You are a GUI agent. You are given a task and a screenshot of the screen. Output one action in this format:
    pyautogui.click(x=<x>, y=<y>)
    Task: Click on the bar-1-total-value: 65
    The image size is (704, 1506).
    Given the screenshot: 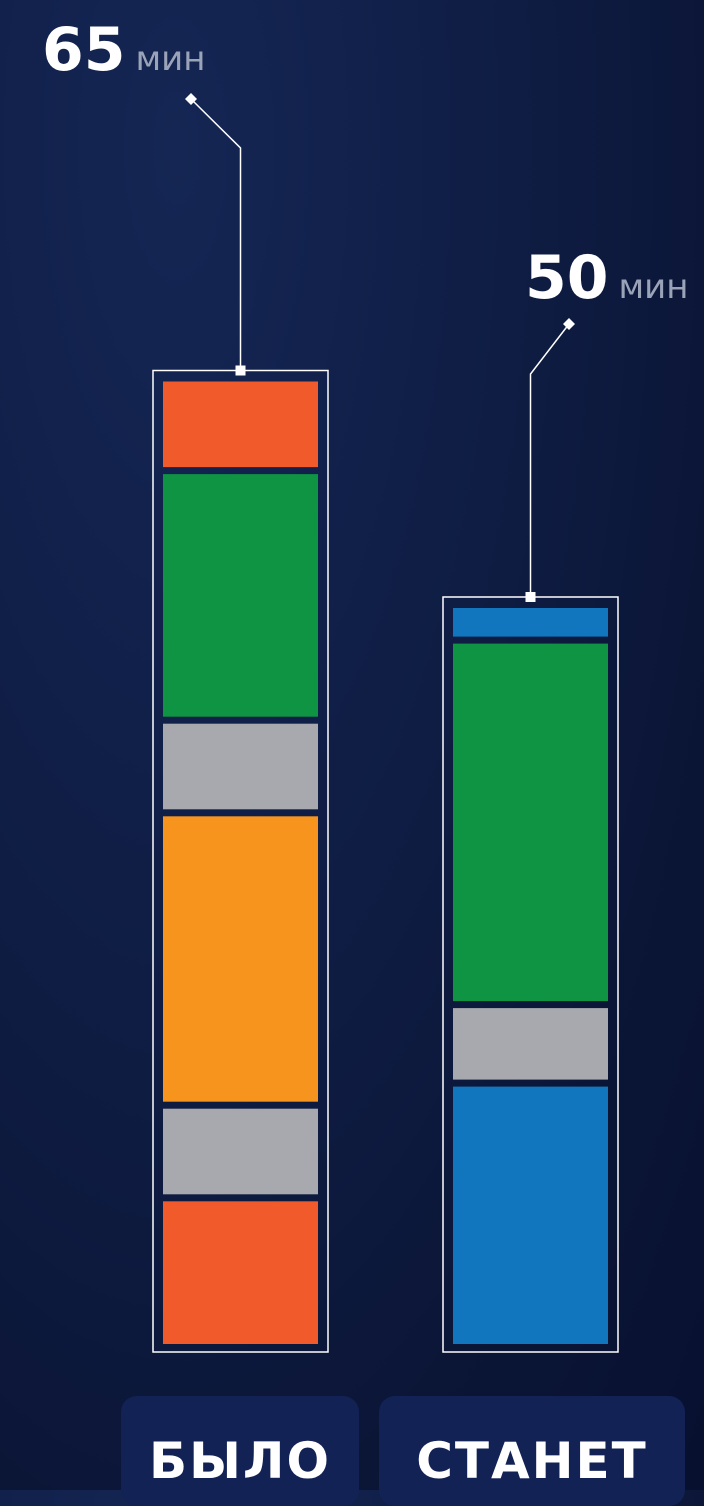 What is the action you would take?
    pyautogui.click(x=84, y=50)
    